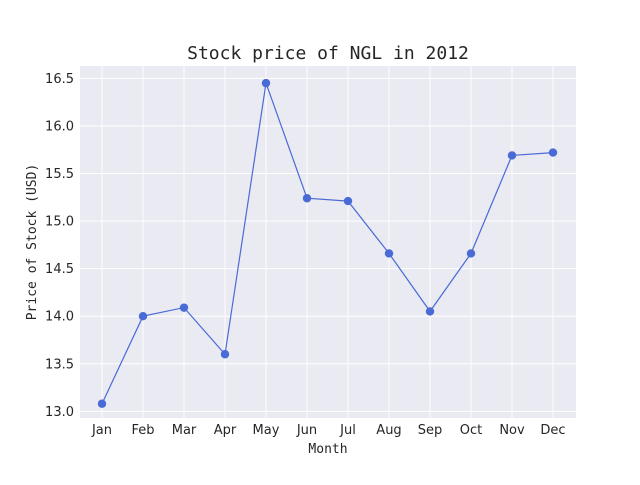 Image resolution: width=640 pixels, height=485 pixels. What do you see at coordinates (59, 246) in the screenshot?
I see `y-tick-labels: 13.0 13.5 14.0 14.5 15.0 15.5 16.0 16.5` at bounding box center [59, 246].